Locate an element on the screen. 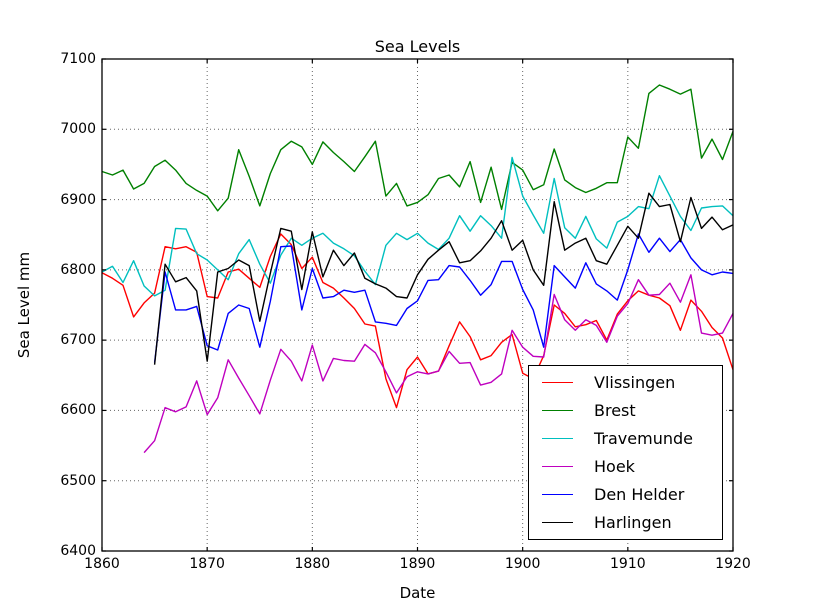  y-tick-label-6500: 6500 is located at coordinates (78, 480).